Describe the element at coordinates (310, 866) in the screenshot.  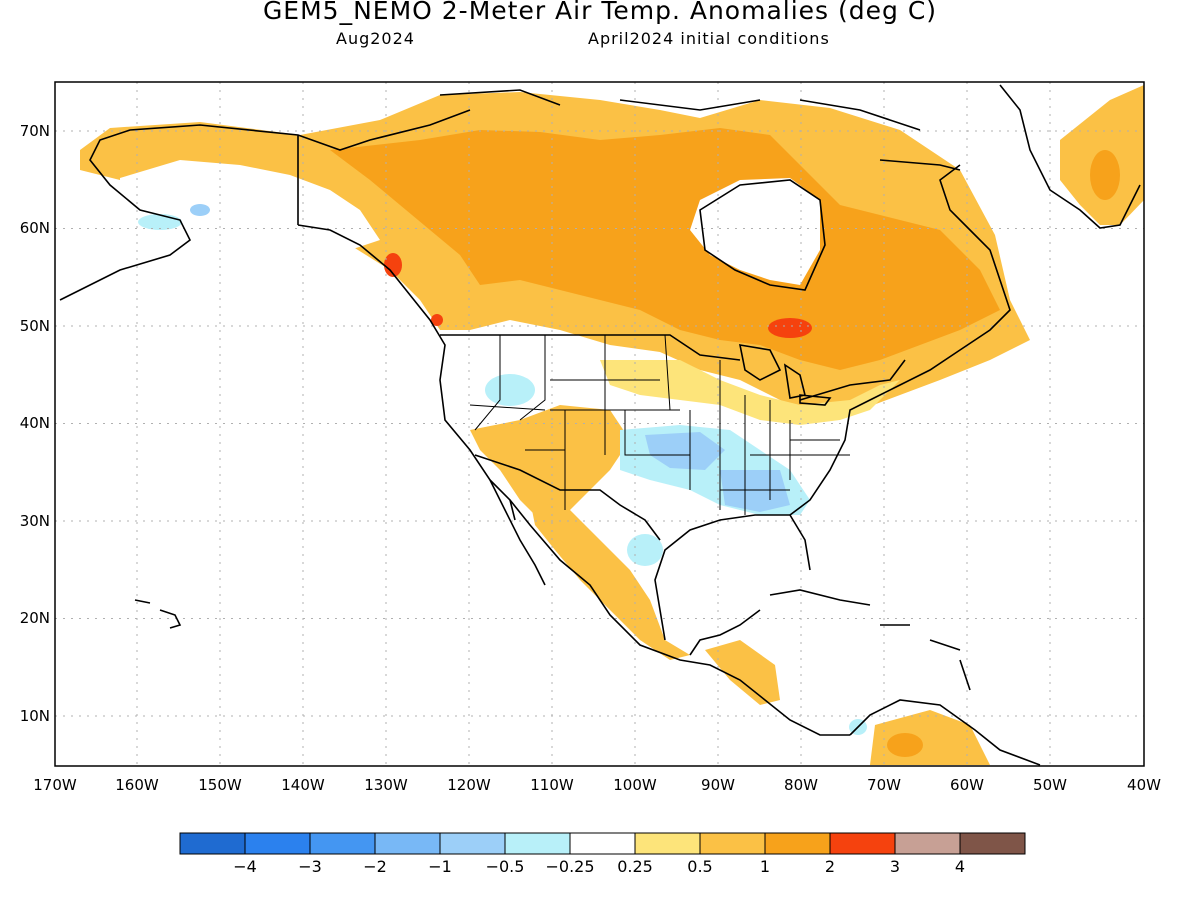
I see `colorbar-label: −3` at that location.